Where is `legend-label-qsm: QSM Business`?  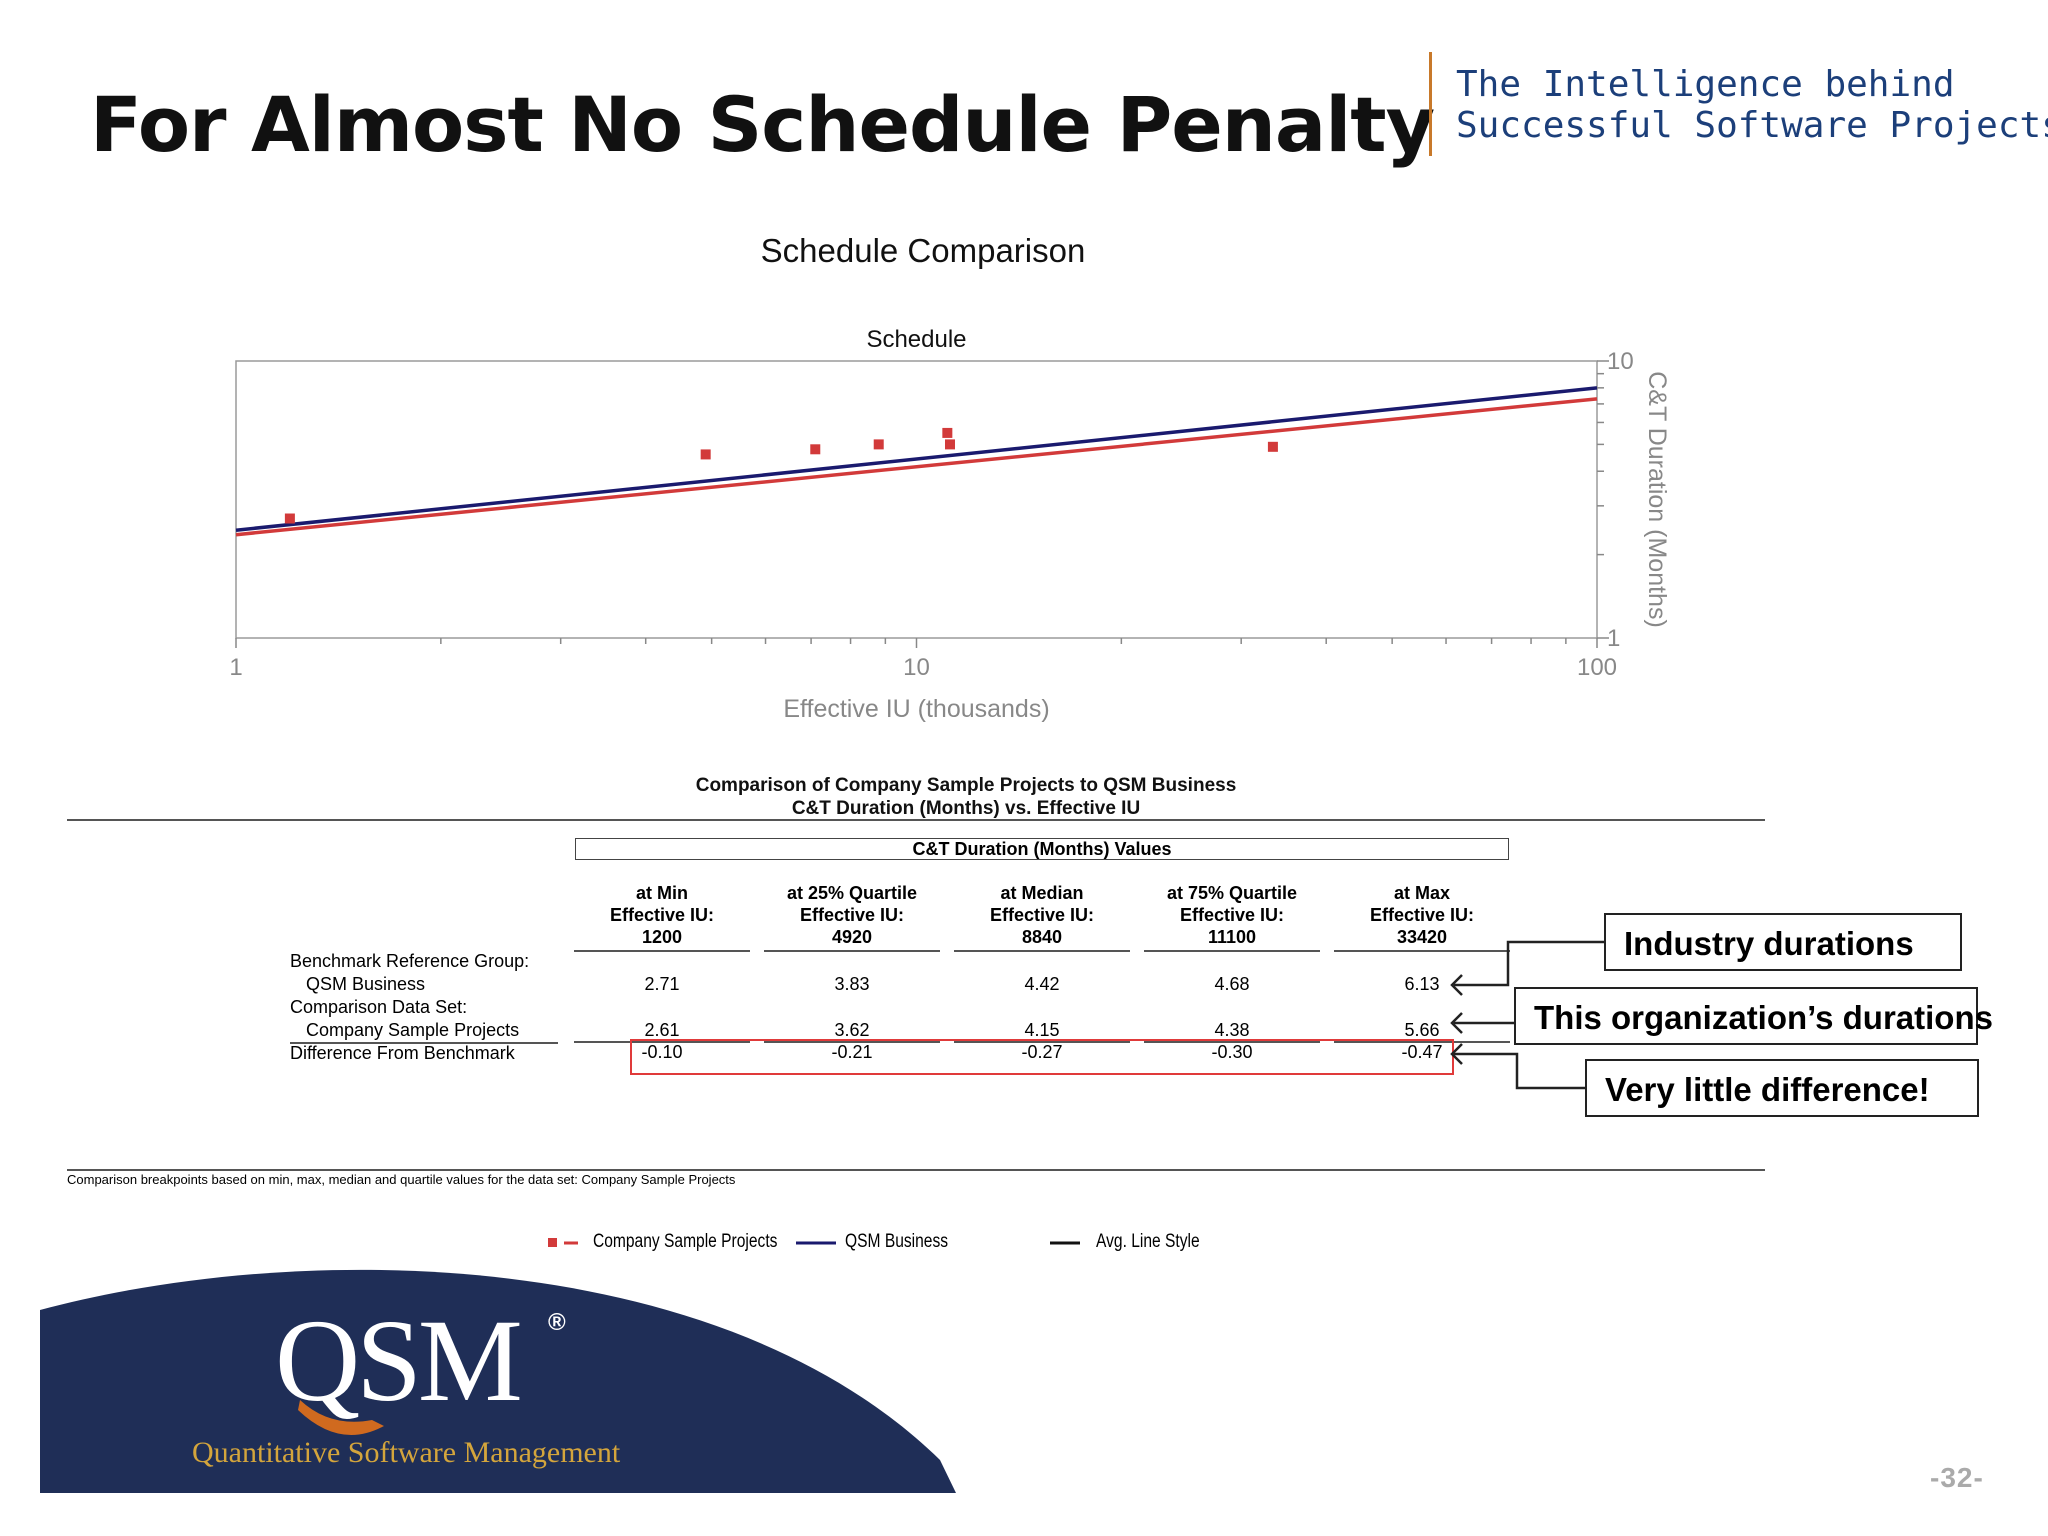 legend-label-qsm: QSM Business is located at coordinates (897, 1241).